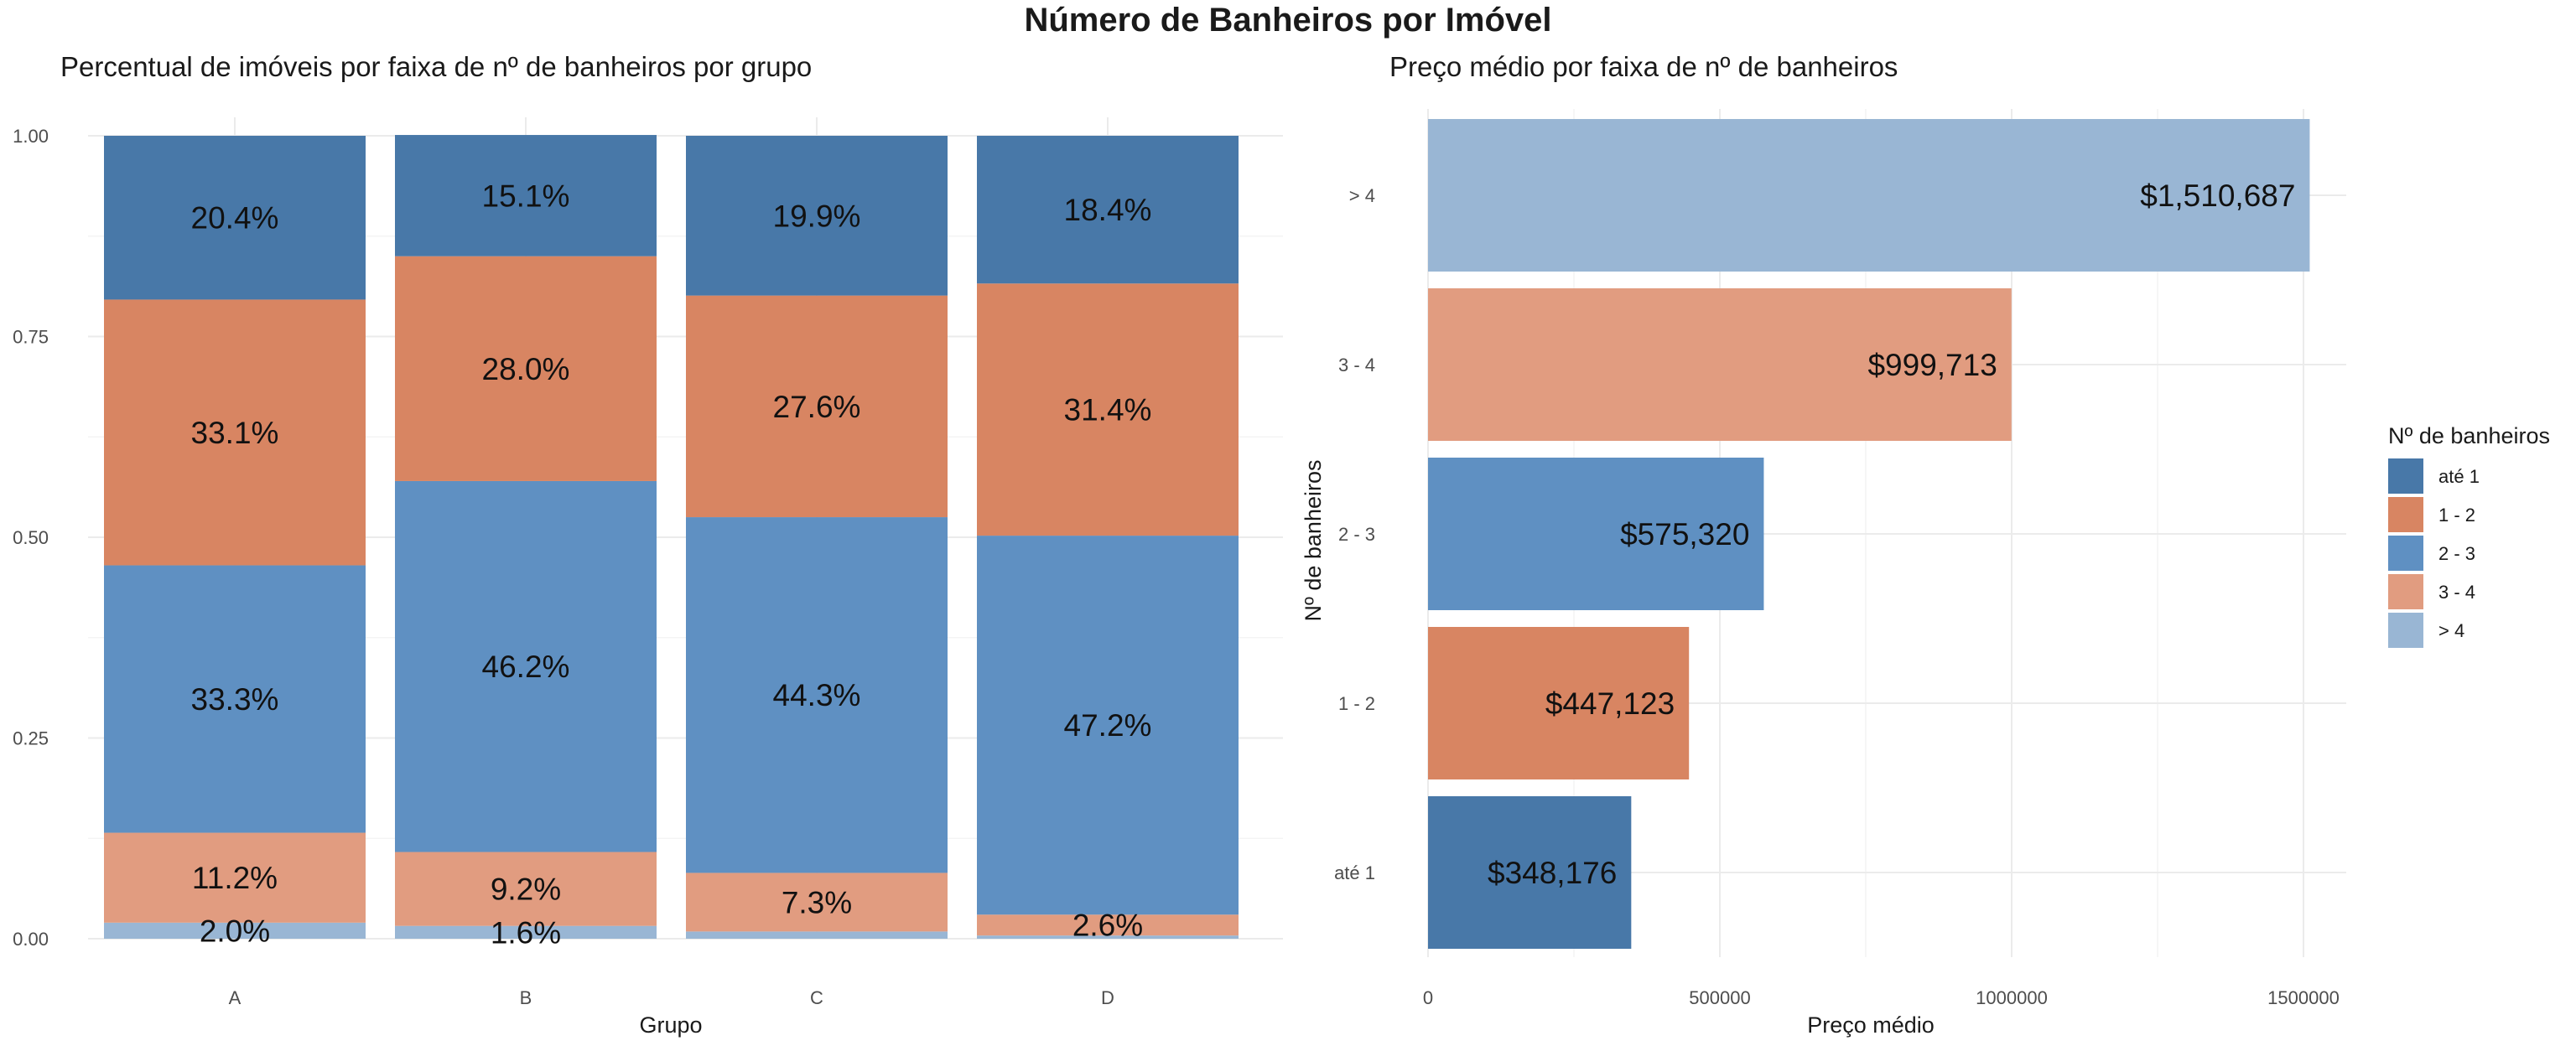  Describe the element at coordinates (526, 998) in the screenshot. I see `left-x-tick-label: B` at that location.